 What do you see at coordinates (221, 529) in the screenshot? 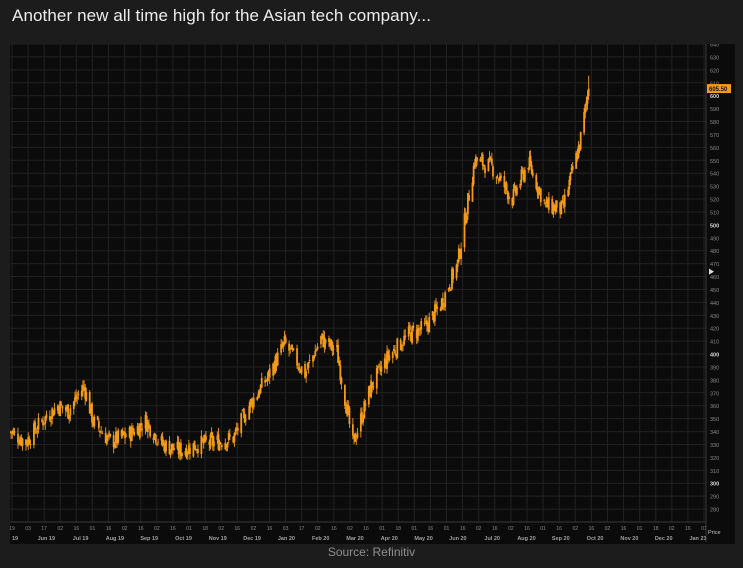
I see `x-tick-label: 02` at bounding box center [221, 529].